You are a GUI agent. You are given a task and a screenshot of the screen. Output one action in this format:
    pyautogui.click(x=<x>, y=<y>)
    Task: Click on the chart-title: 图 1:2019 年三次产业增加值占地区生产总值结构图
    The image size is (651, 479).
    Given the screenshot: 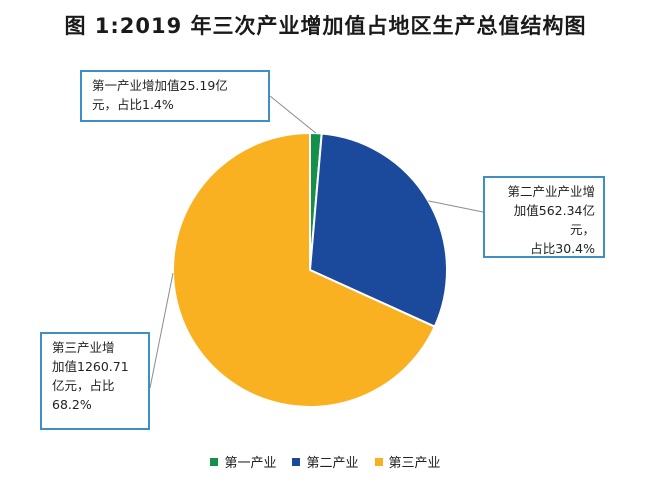 What is the action you would take?
    pyautogui.click(x=325, y=26)
    